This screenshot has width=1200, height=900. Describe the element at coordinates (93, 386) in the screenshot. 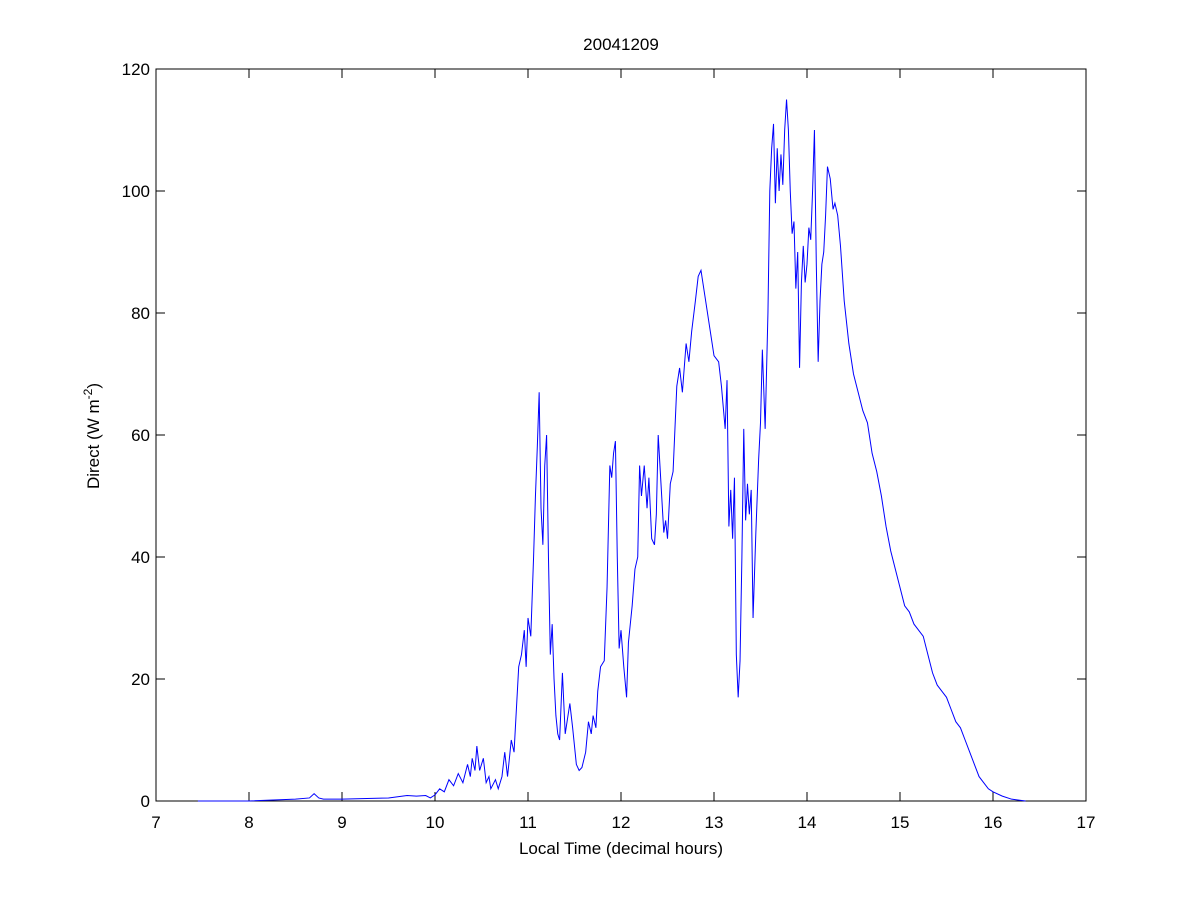

I see `y-axis-label-suffix: )` at that location.